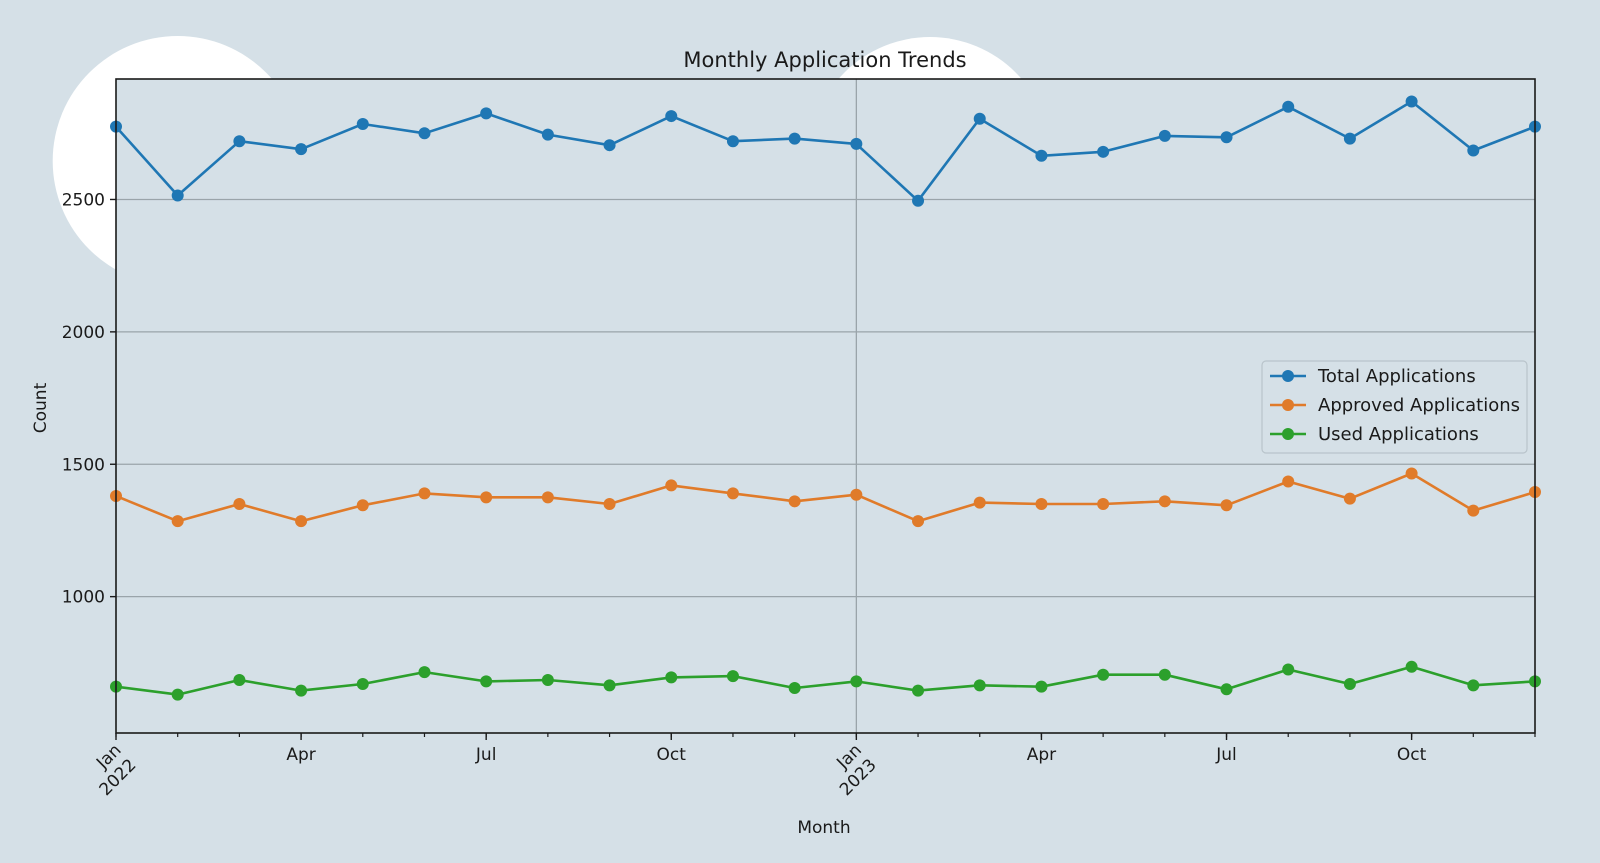 This screenshot has height=863, width=1600. What do you see at coordinates (41, 407) in the screenshot?
I see `y-axis-label: Count` at bounding box center [41, 407].